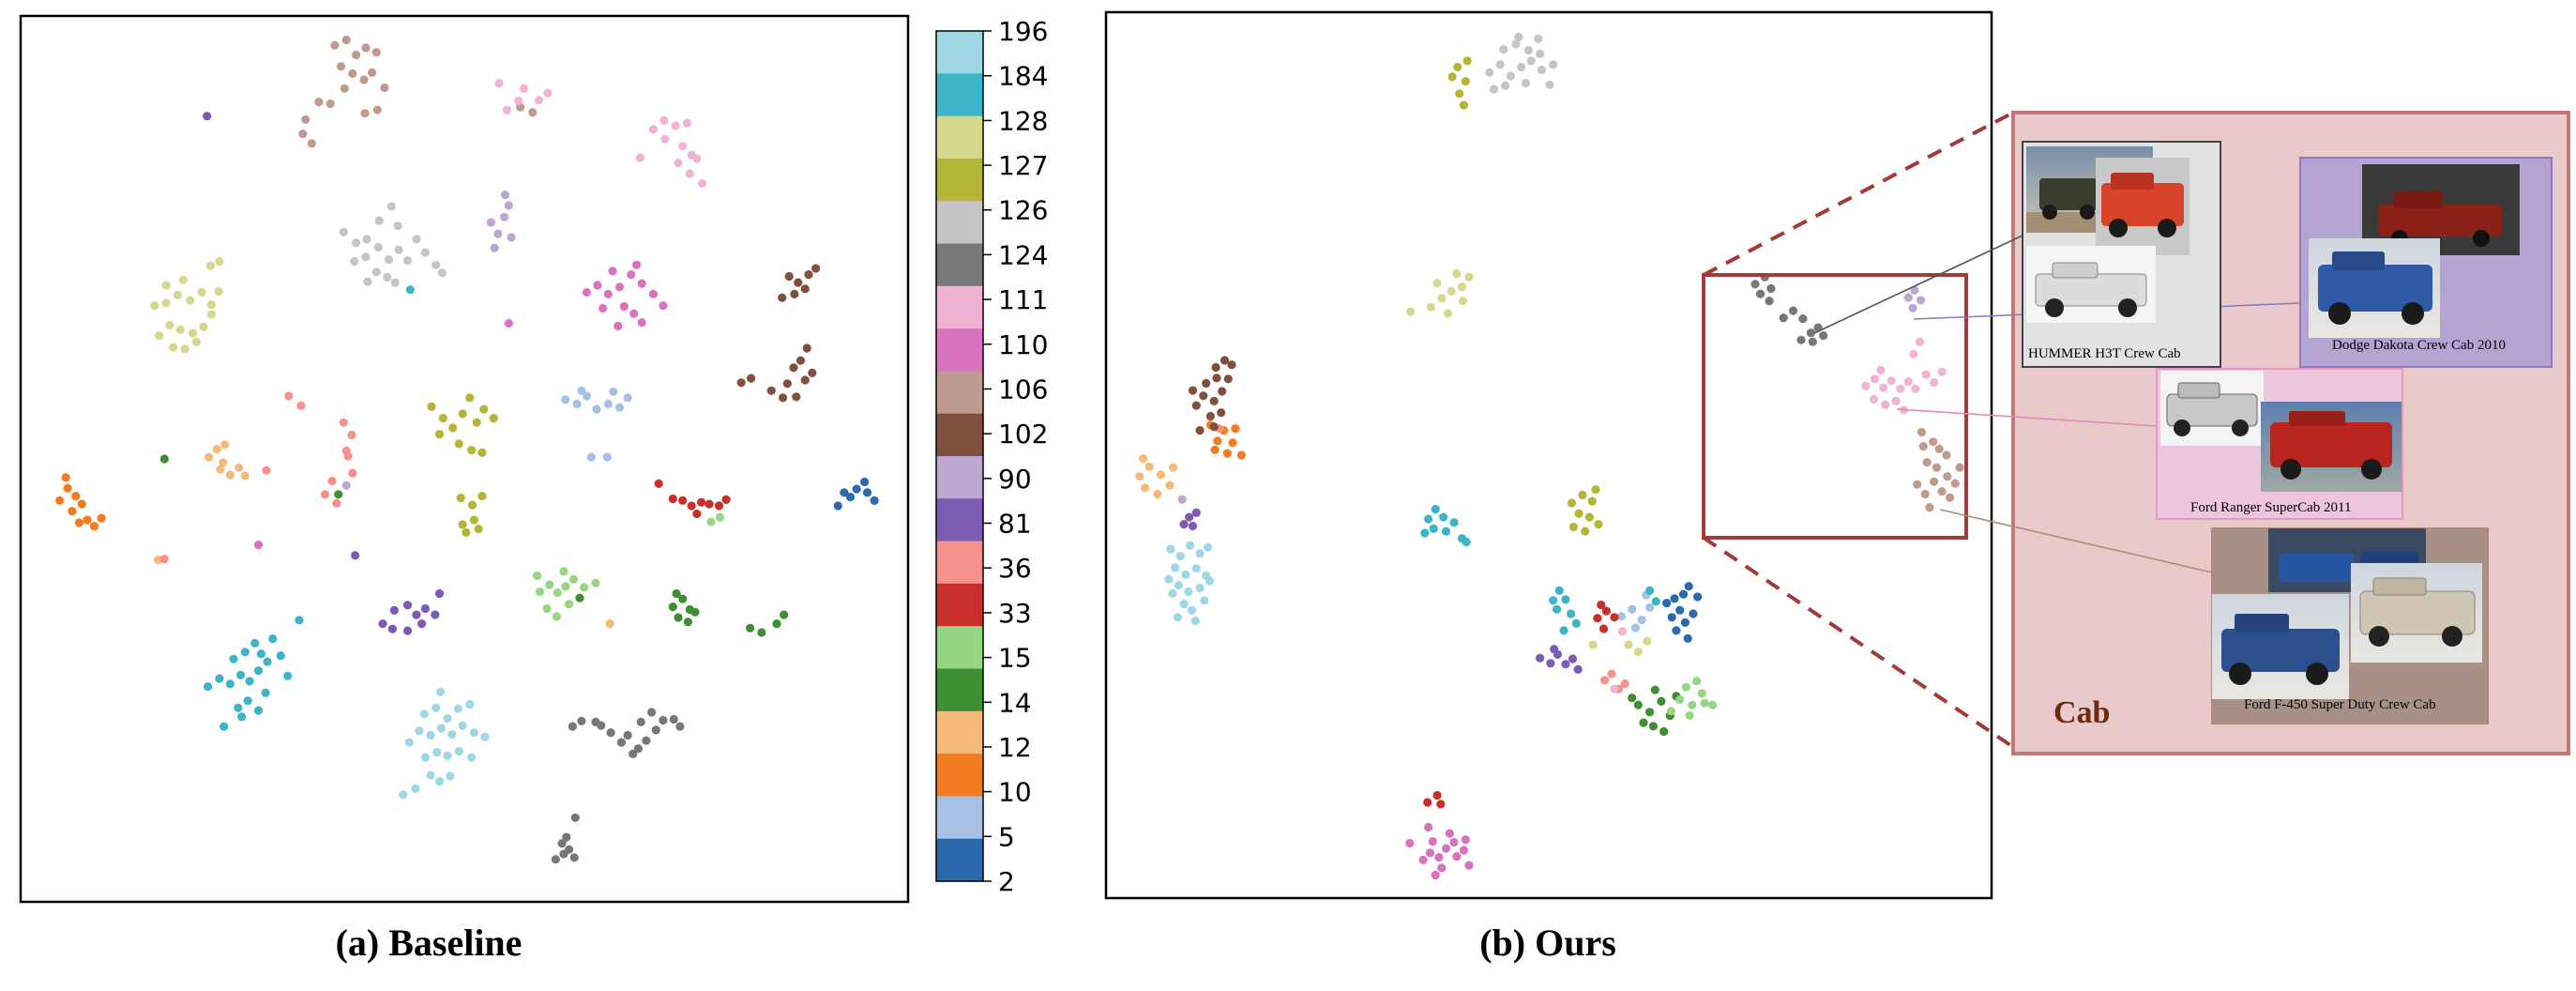 The width and height of the screenshot is (2576, 991). Describe the element at coordinates (1007, 881) in the screenshot. I see `colorbar-tick-label: 2` at that location.